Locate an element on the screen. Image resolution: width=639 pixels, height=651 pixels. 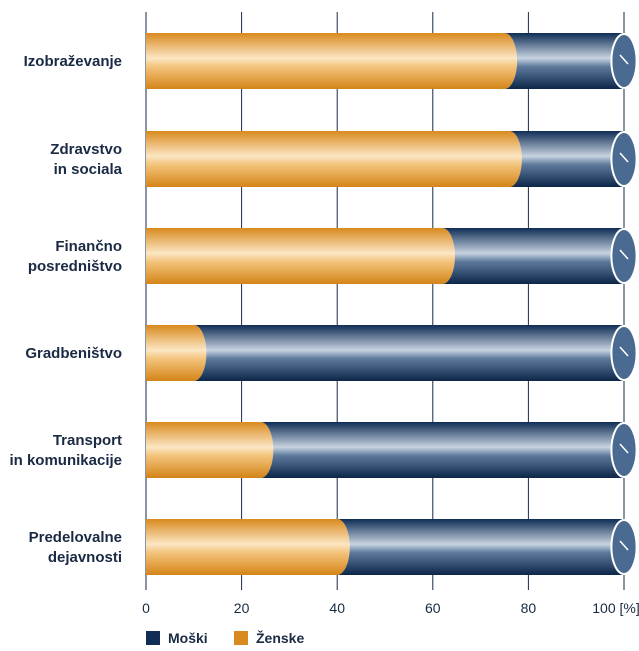
legend-label: Ženske is located at coordinates (280, 637).